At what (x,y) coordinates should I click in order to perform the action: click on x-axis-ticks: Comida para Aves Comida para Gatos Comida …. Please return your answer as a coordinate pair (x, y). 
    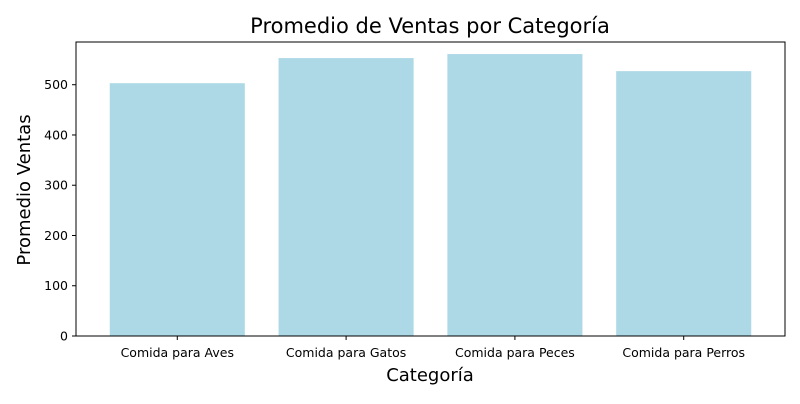
    Looking at the image, I should click on (433, 348).